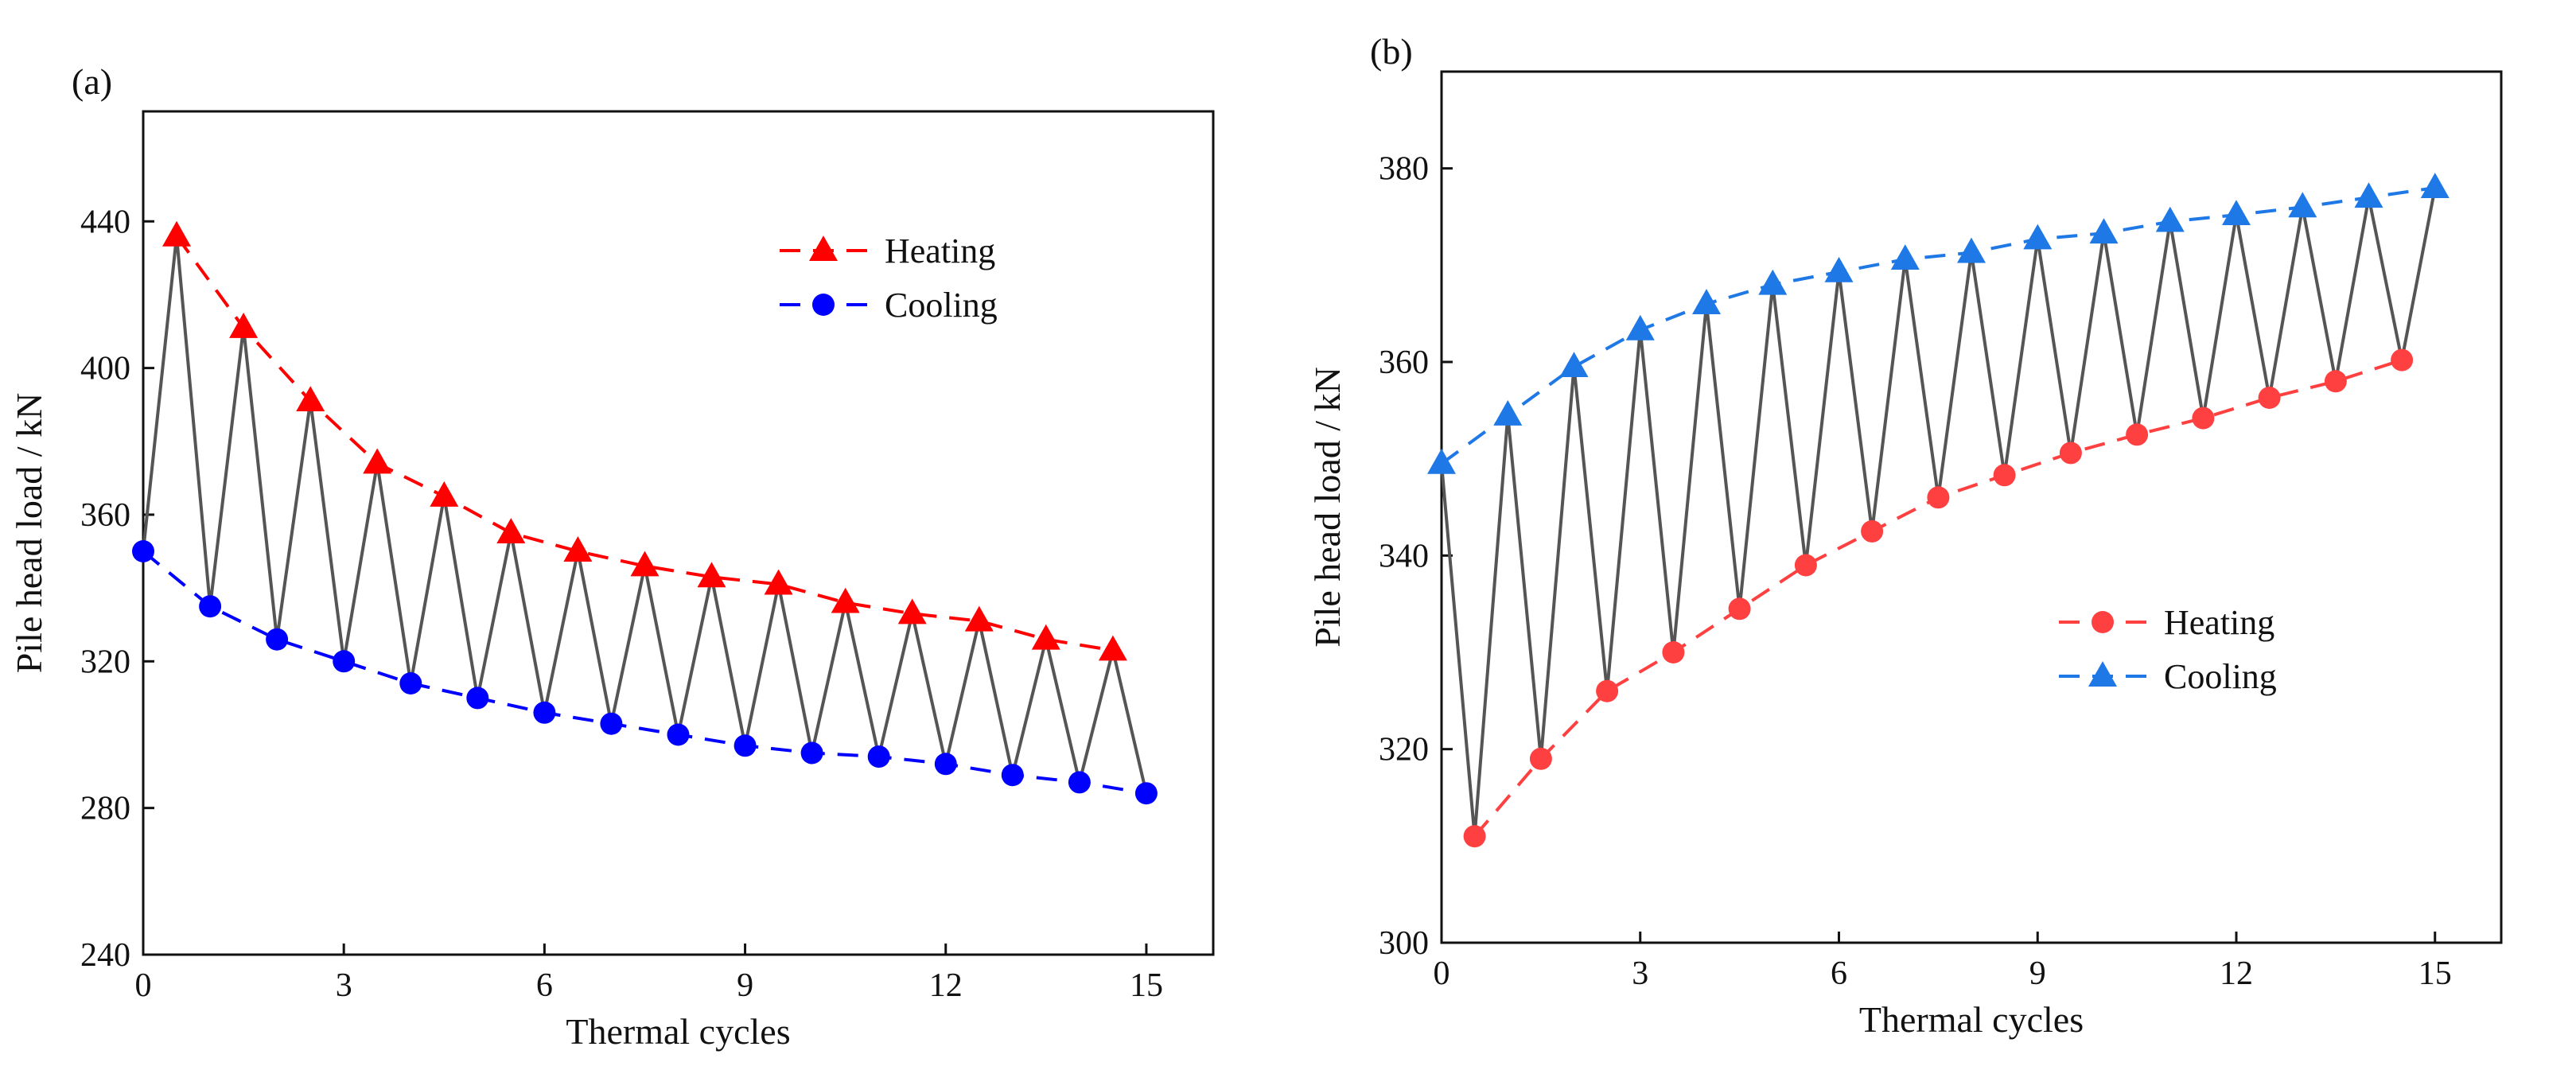  What do you see at coordinates (105, 369) in the screenshot?
I see `y-tick-label: 400` at bounding box center [105, 369].